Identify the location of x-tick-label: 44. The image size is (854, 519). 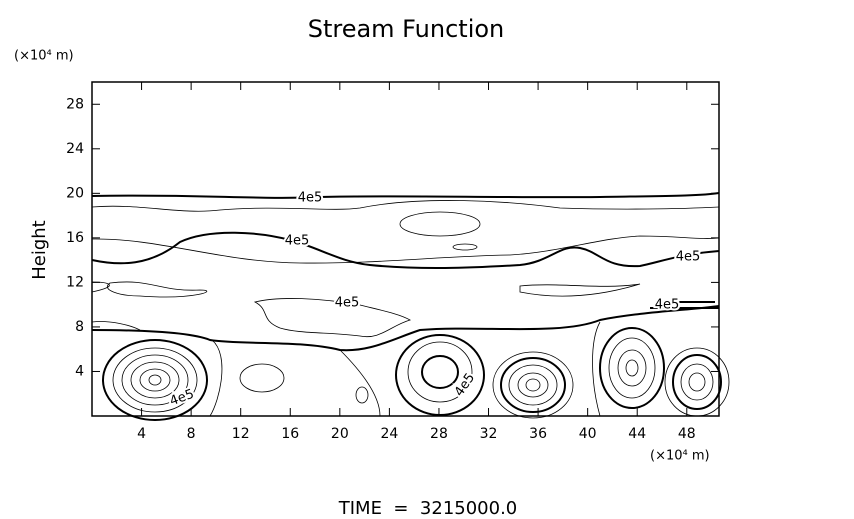
(637, 434).